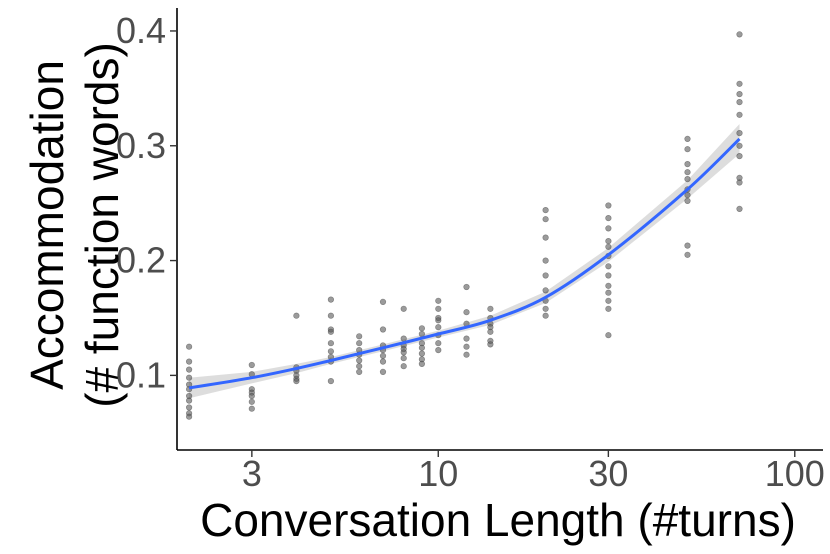 This screenshot has height=554, width=830. Describe the element at coordinates (141, 30) in the screenshot. I see `y-tick-label: 0.4` at that location.